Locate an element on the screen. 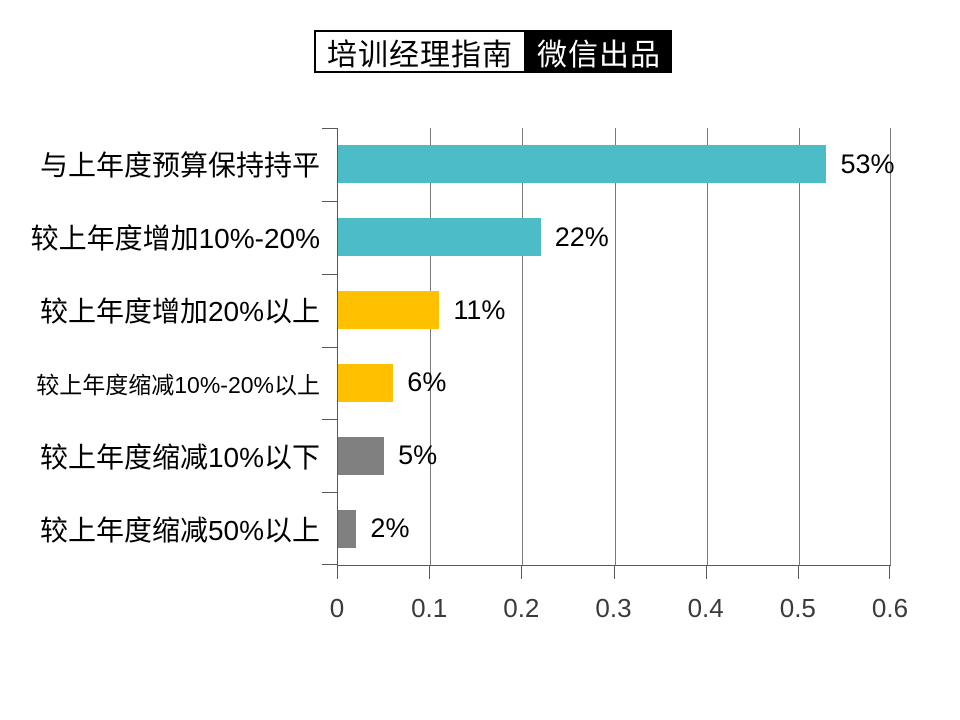  y-axis-ticks is located at coordinates (329, 346).